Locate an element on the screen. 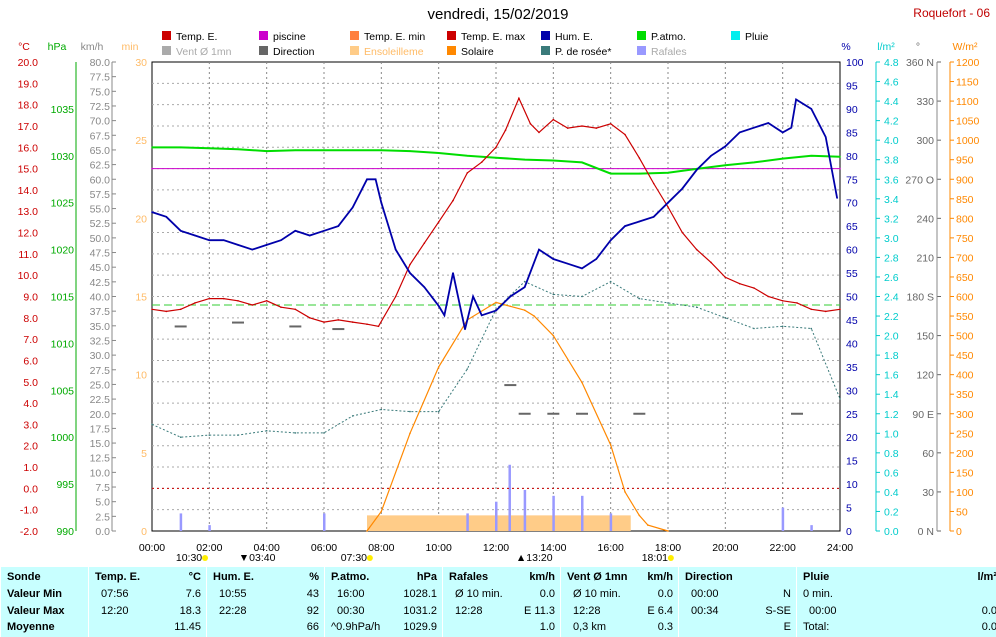 This screenshot has width=996, height=637. vent-max-time: 12:28 is located at coordinates (587, 611).